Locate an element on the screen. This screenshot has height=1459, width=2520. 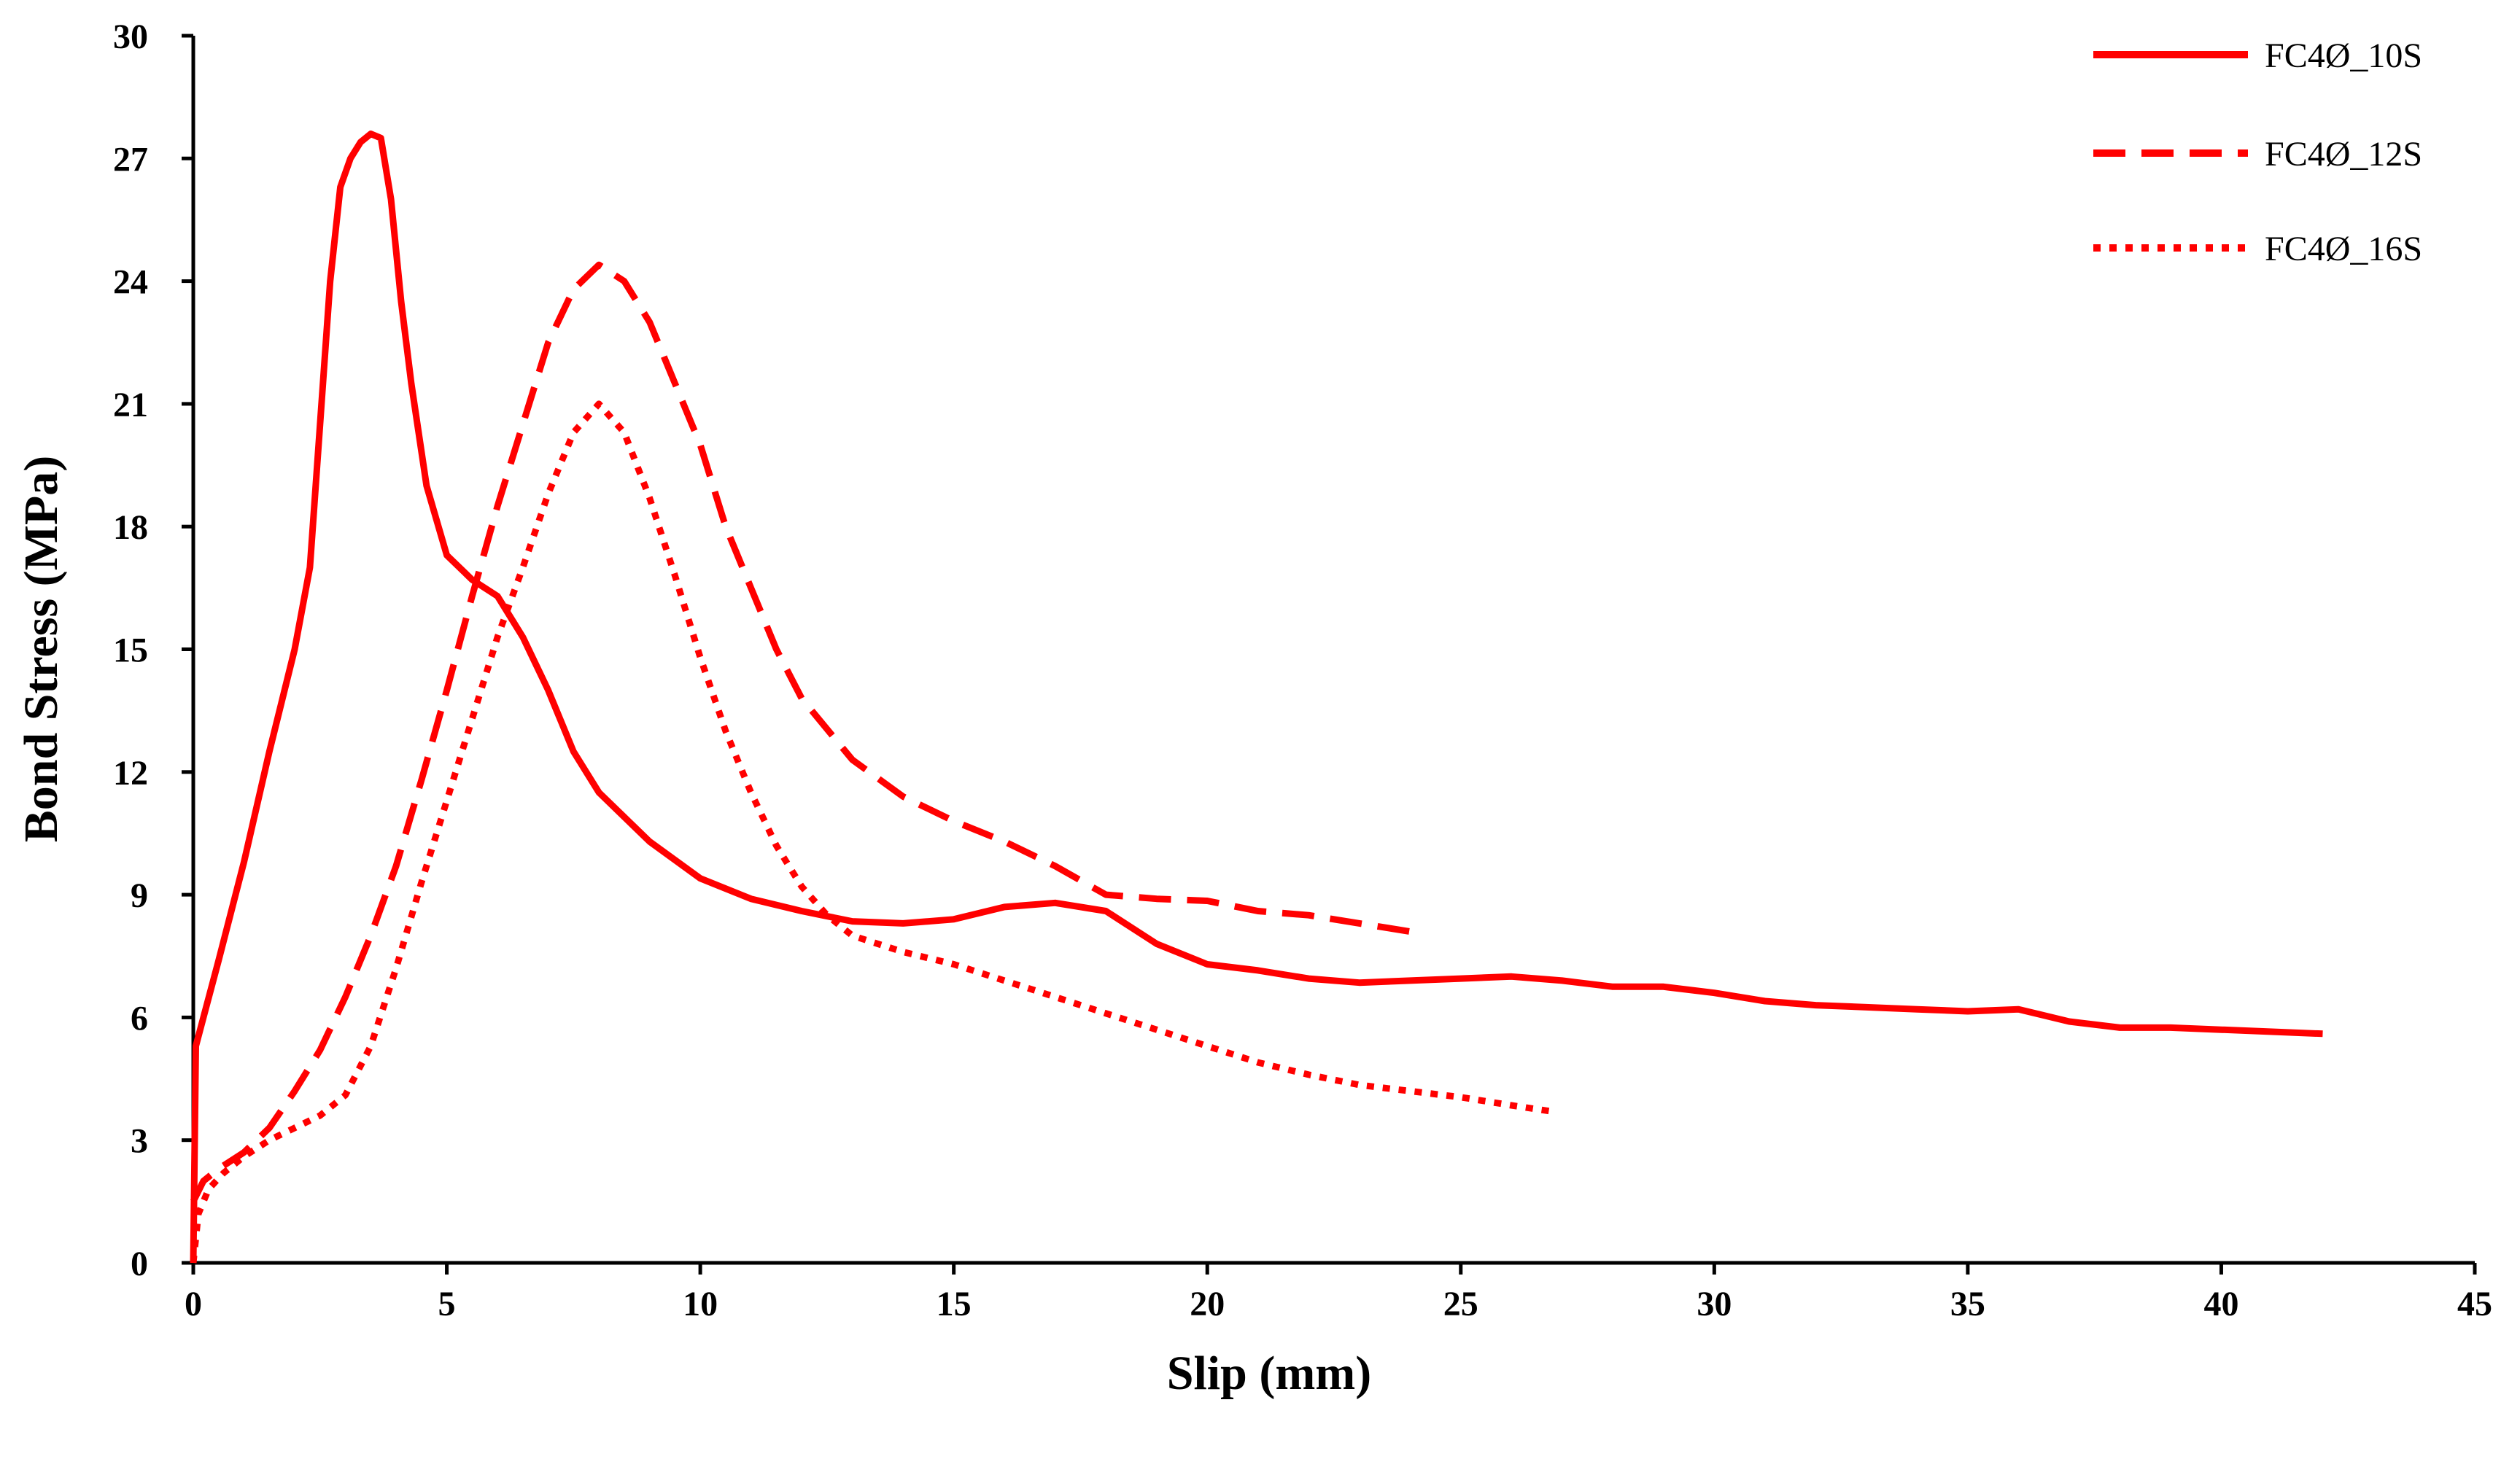
x-ticks: 0 5 10 15 20 25 30 35 40 45 is located at coordinates (1338, 1293).